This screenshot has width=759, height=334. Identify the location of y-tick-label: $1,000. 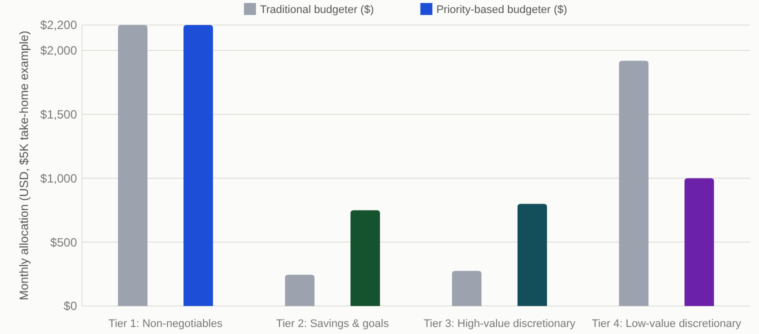
(59, 178).